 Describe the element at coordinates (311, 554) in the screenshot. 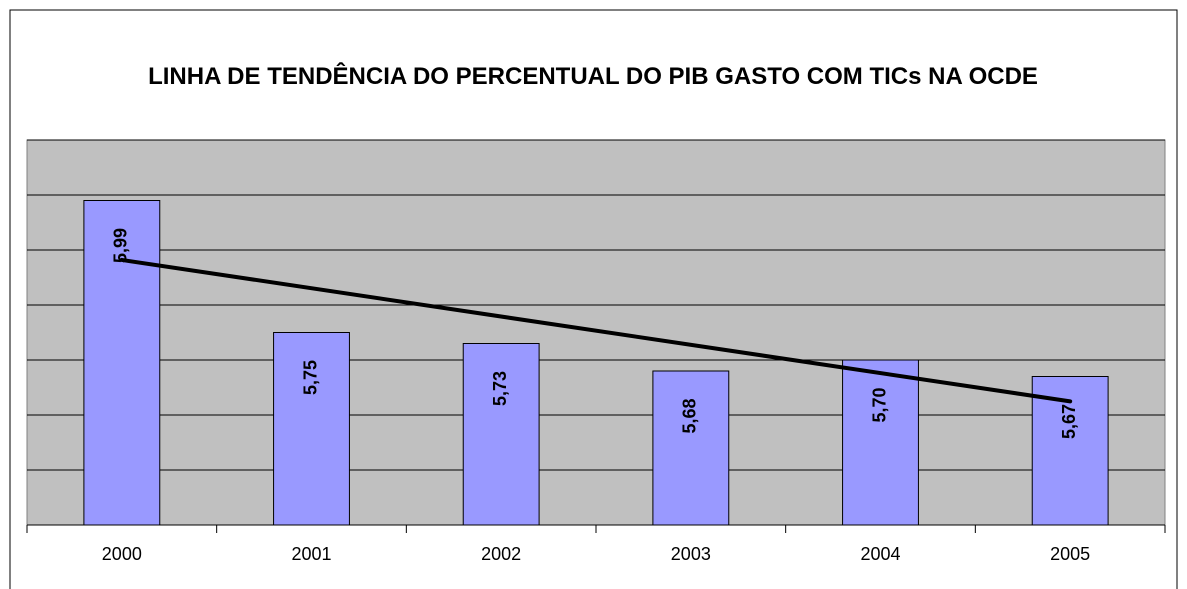

I see `x-tick-label: 2001` at that location.